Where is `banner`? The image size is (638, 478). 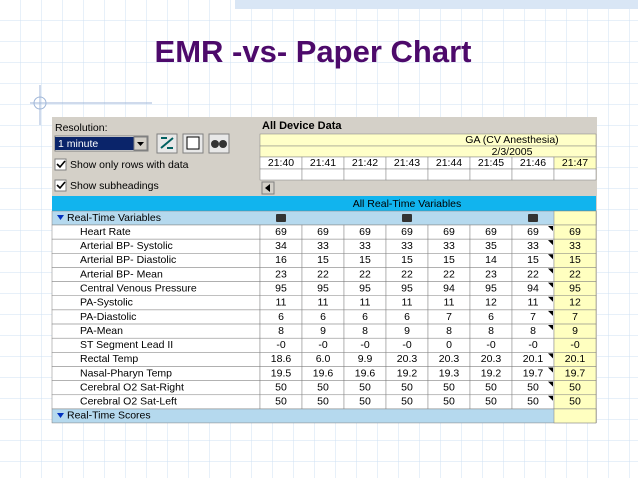
banner is located at coordinates (324, 203).